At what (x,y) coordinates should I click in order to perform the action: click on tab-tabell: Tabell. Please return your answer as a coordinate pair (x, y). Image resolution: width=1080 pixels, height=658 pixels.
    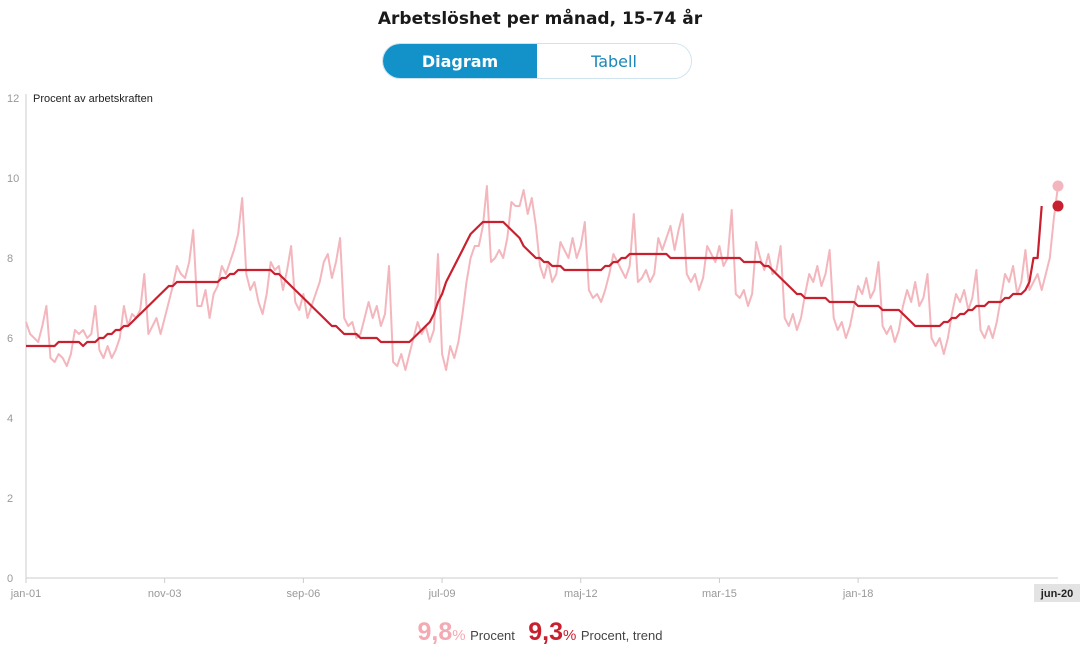
    Looking at the image, I should click on (614, 61).